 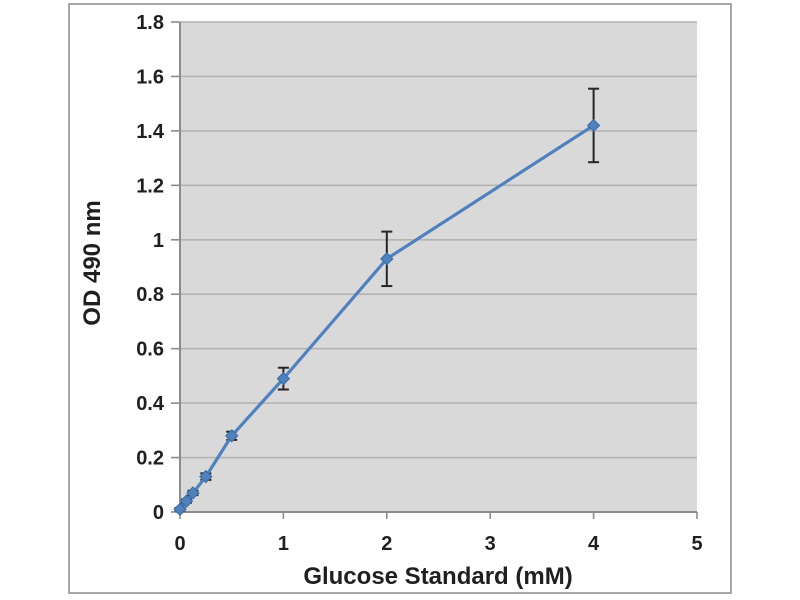 I want to click on y-tick-label: 1.4, so click(x=150, y=132).